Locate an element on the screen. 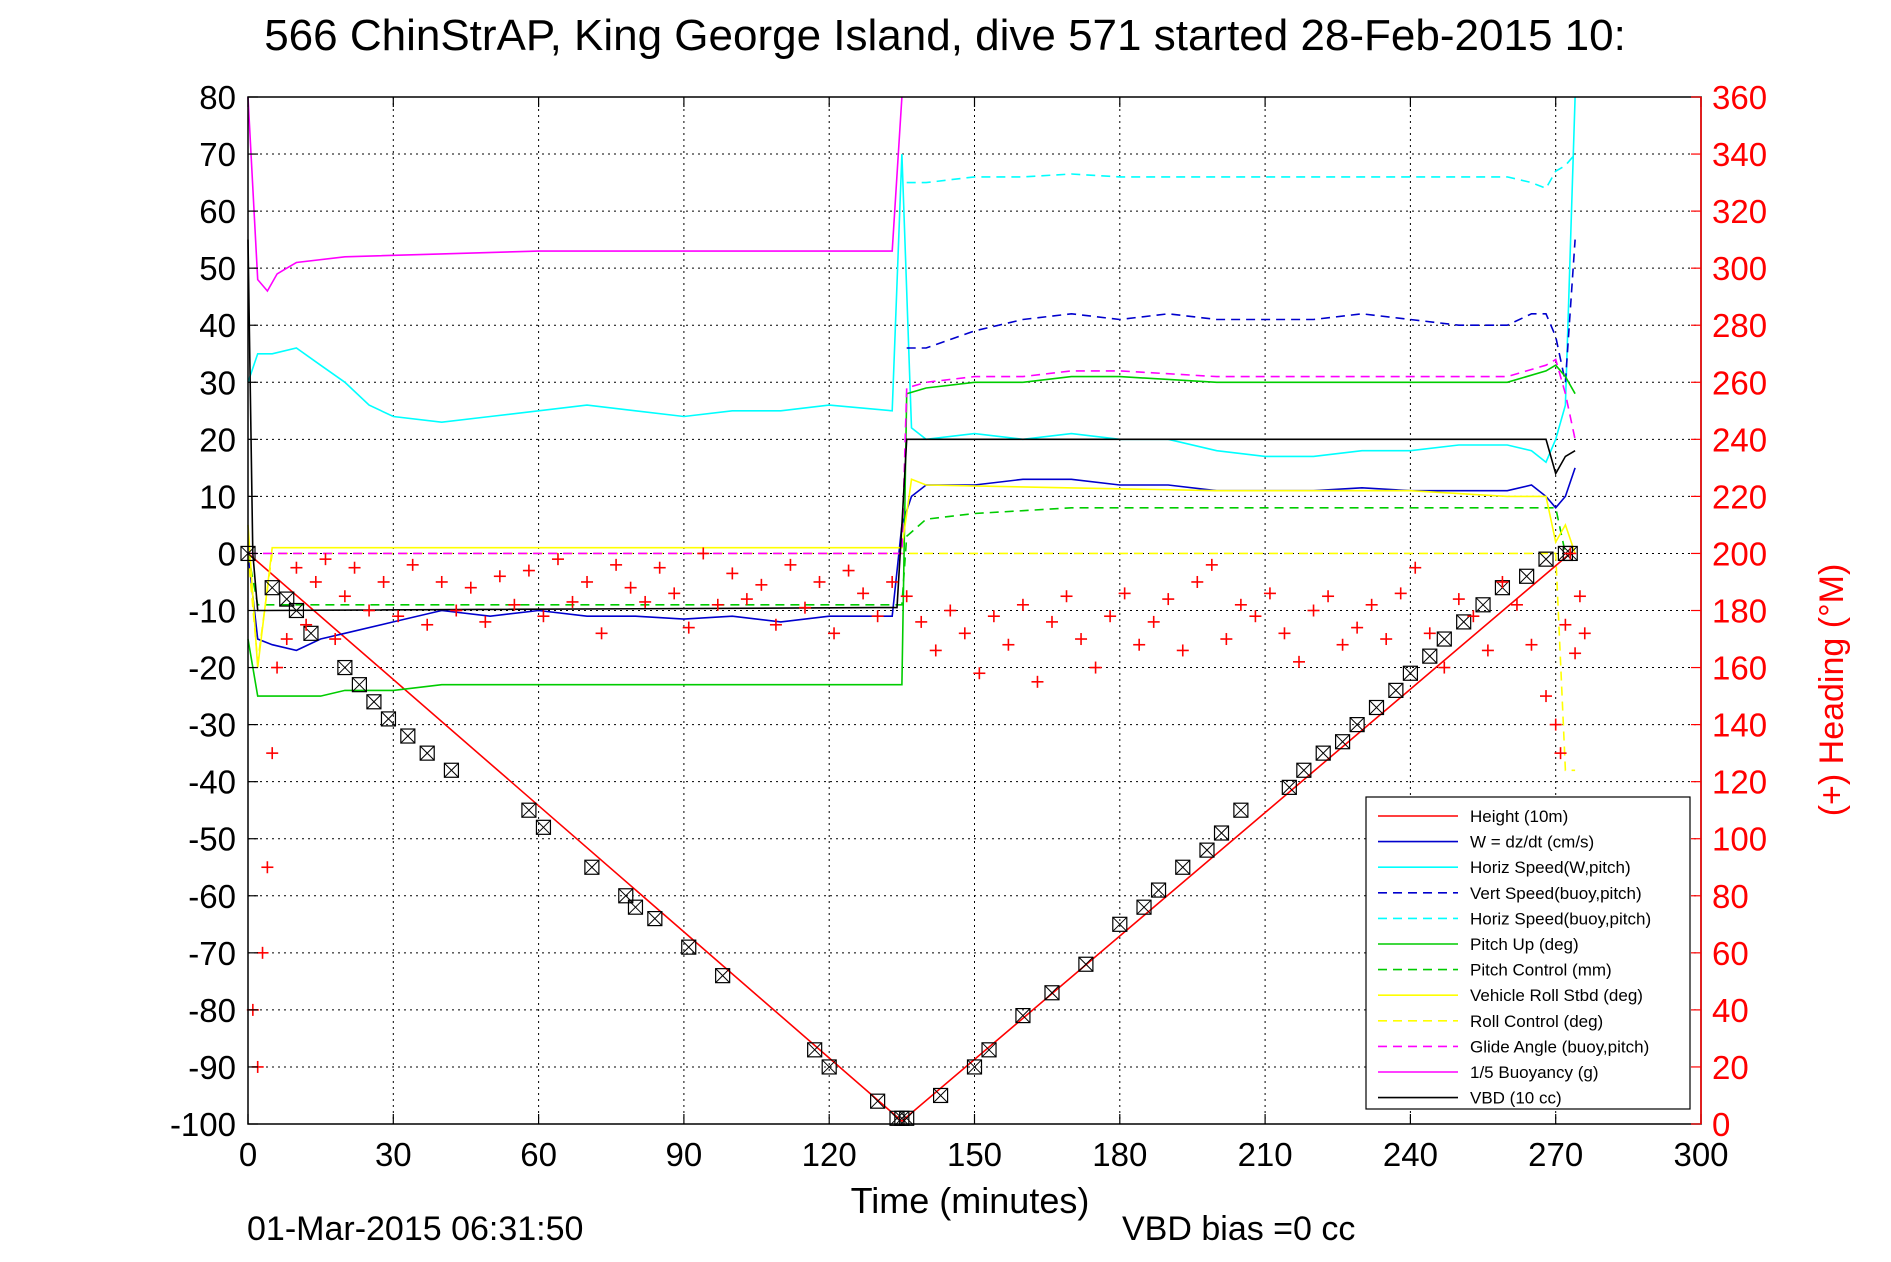  y2-tick-label: 280 is located at coordinates (1739, 325).